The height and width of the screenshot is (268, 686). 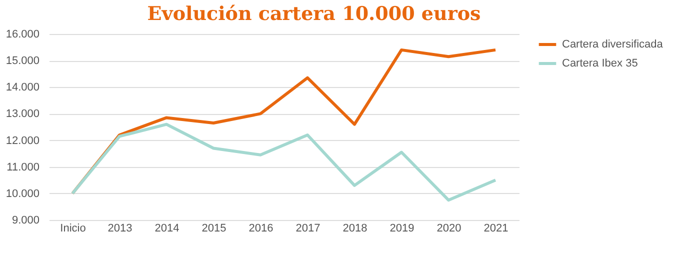 I want to click on y-tick-label: 13.000, so click(x=23, y=114).